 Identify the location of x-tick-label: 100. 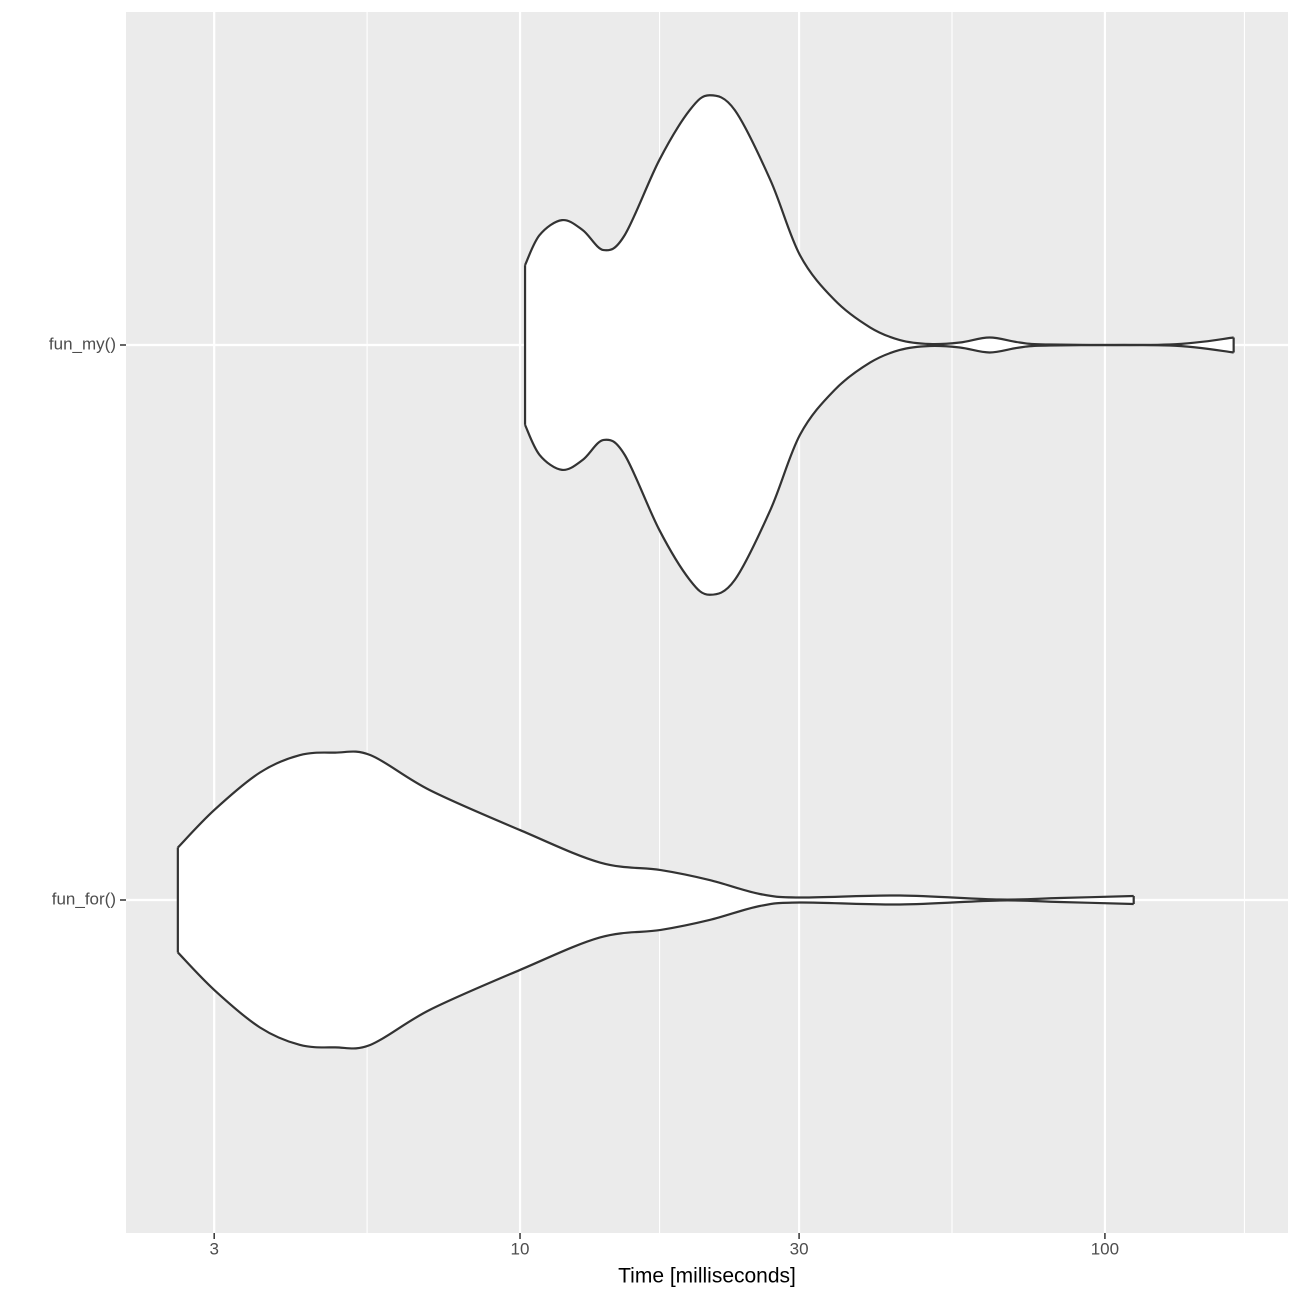
(1105, 1248).